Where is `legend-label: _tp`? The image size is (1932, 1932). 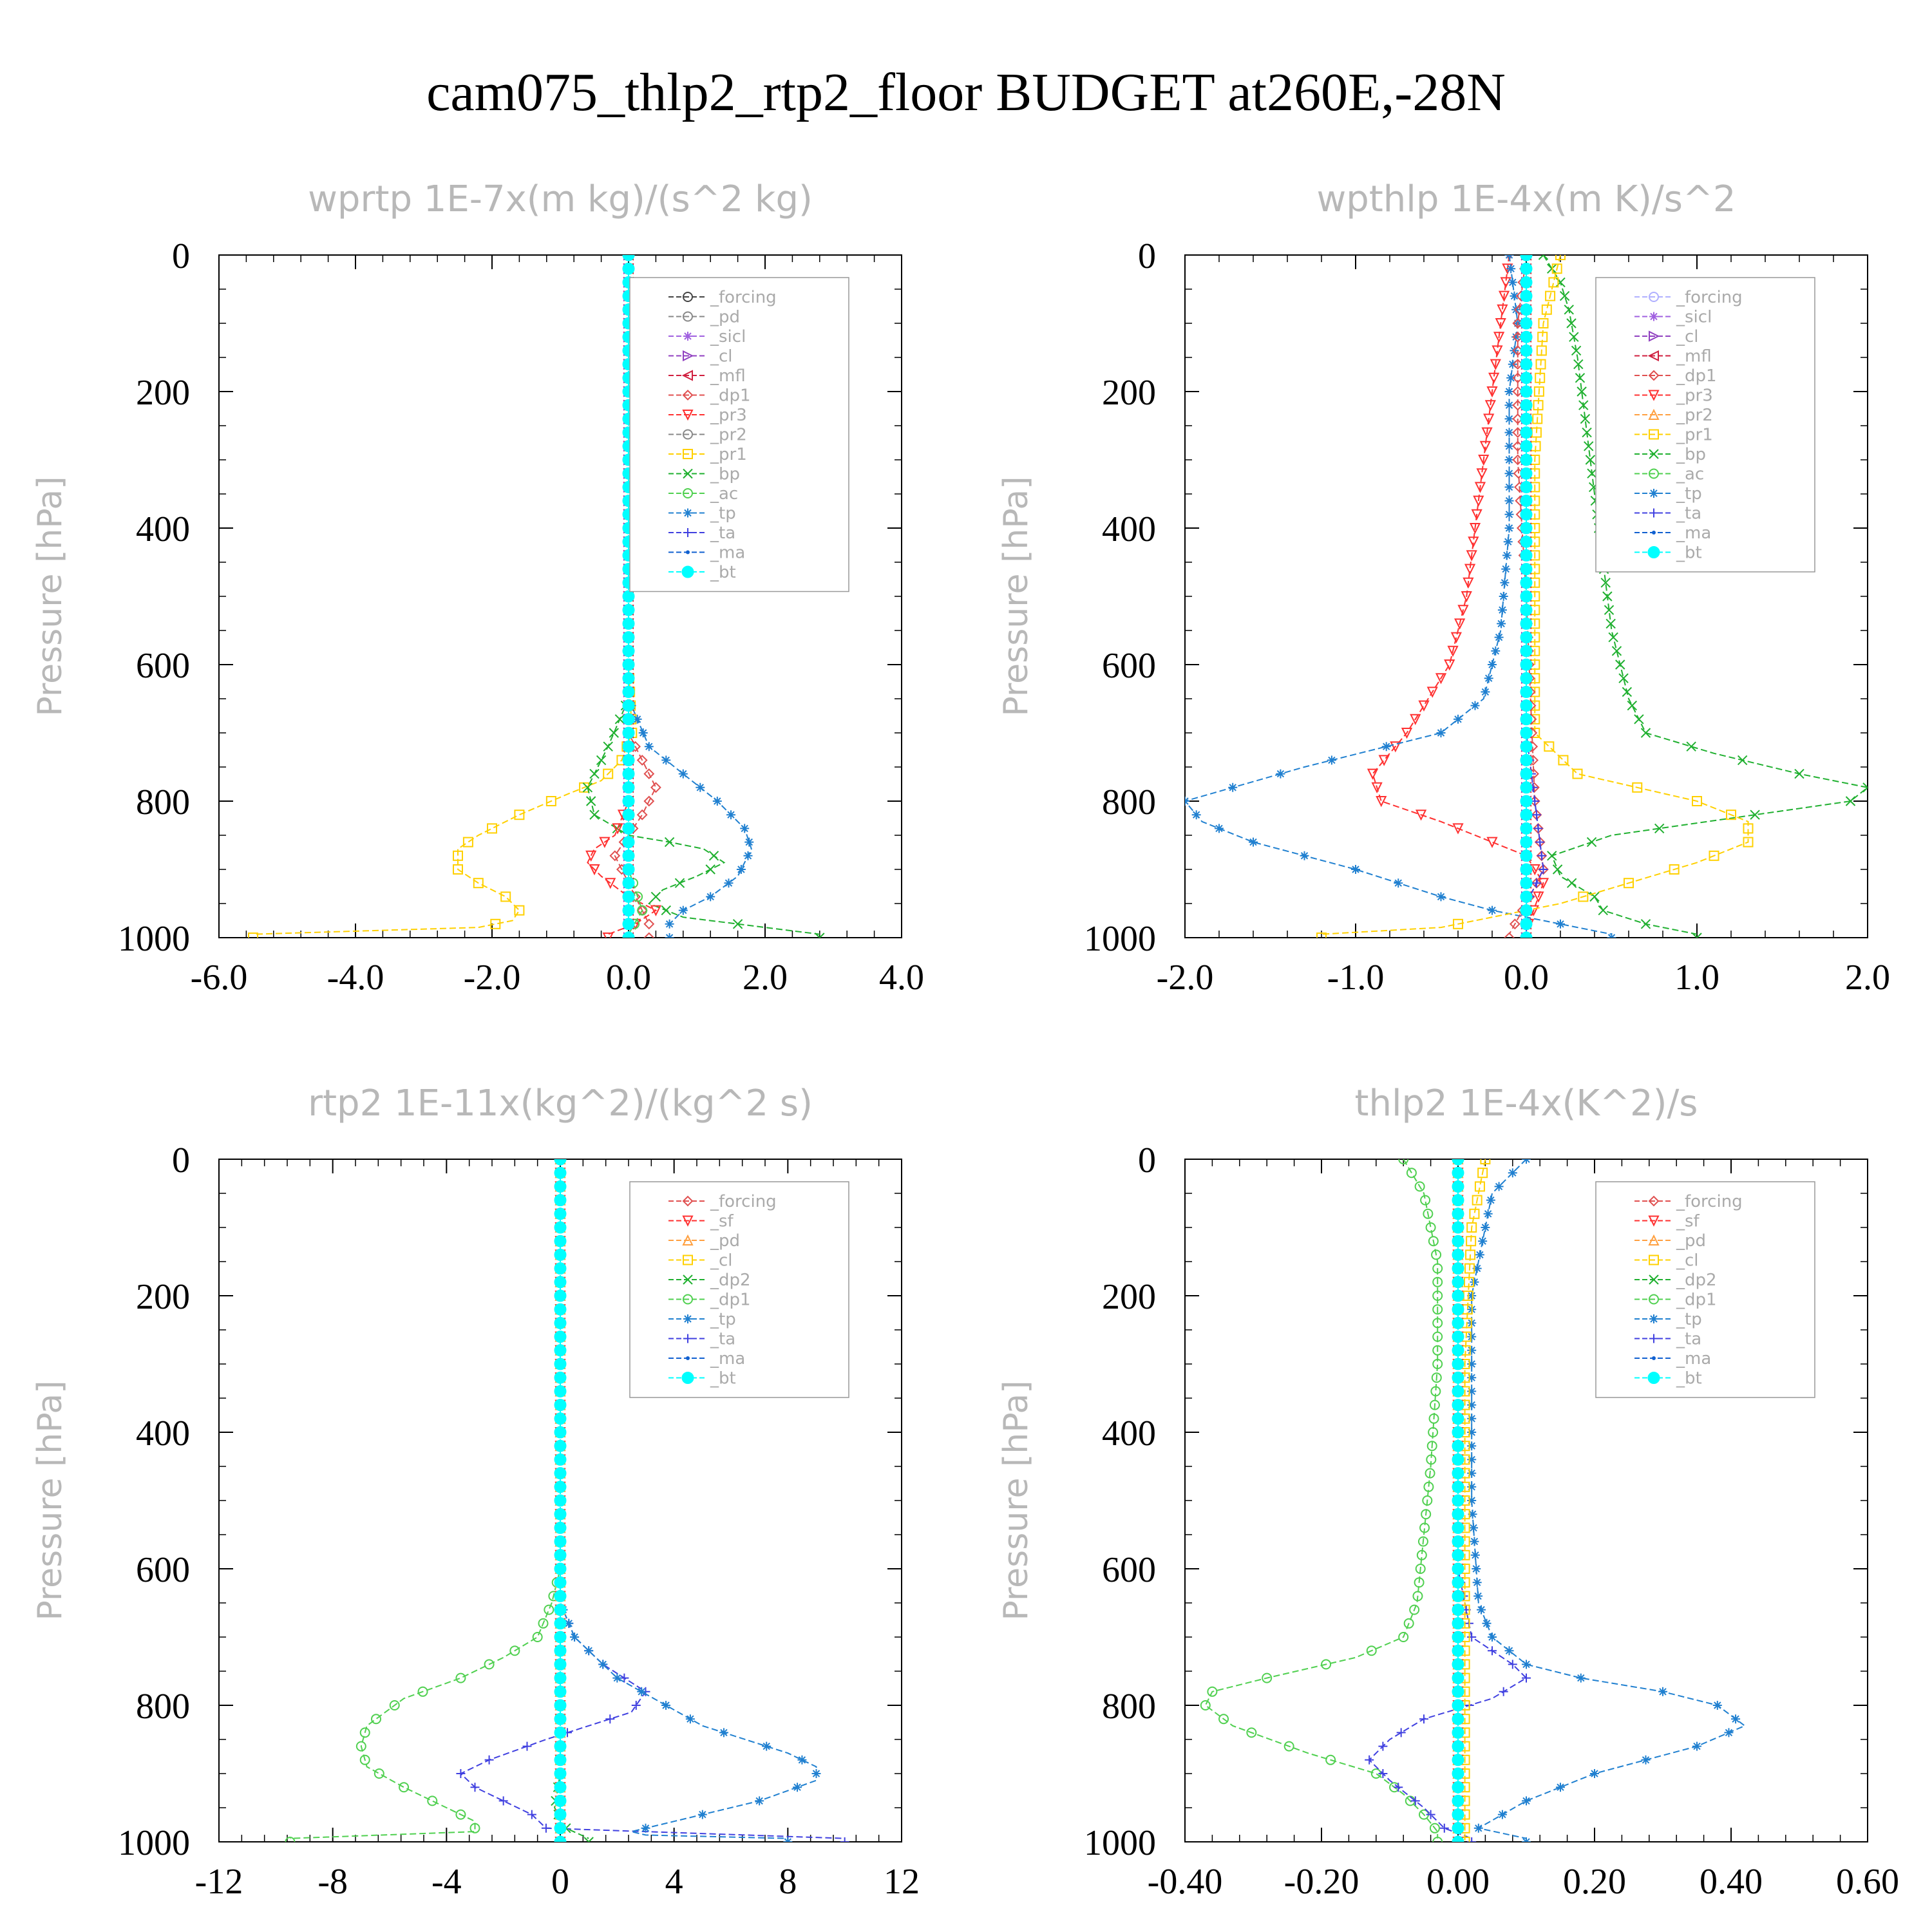
legend-label: _tp is located at coordinates (723, 1319).